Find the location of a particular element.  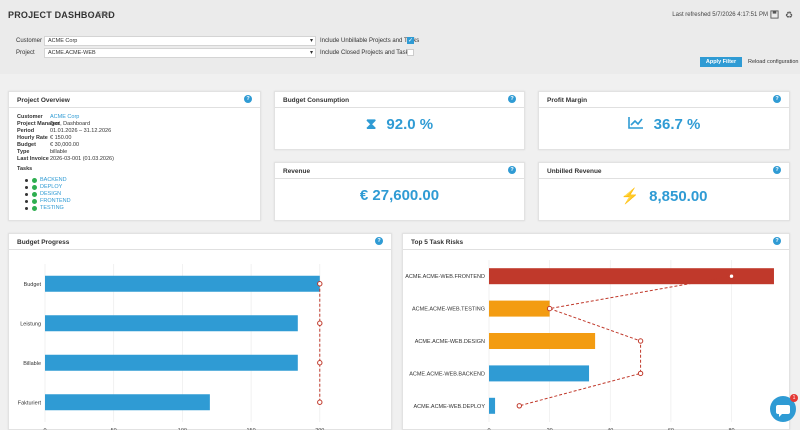

budget-consumption-card: Budget Consumption ? ⧗ 92.0 % is located at coordinates (399, 120).